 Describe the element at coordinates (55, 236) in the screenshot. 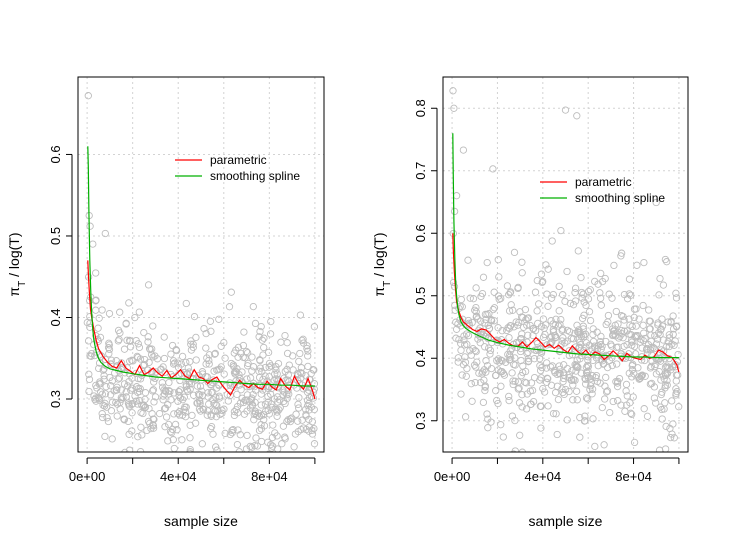

I see `y-tick-label: 0.5` at that location.